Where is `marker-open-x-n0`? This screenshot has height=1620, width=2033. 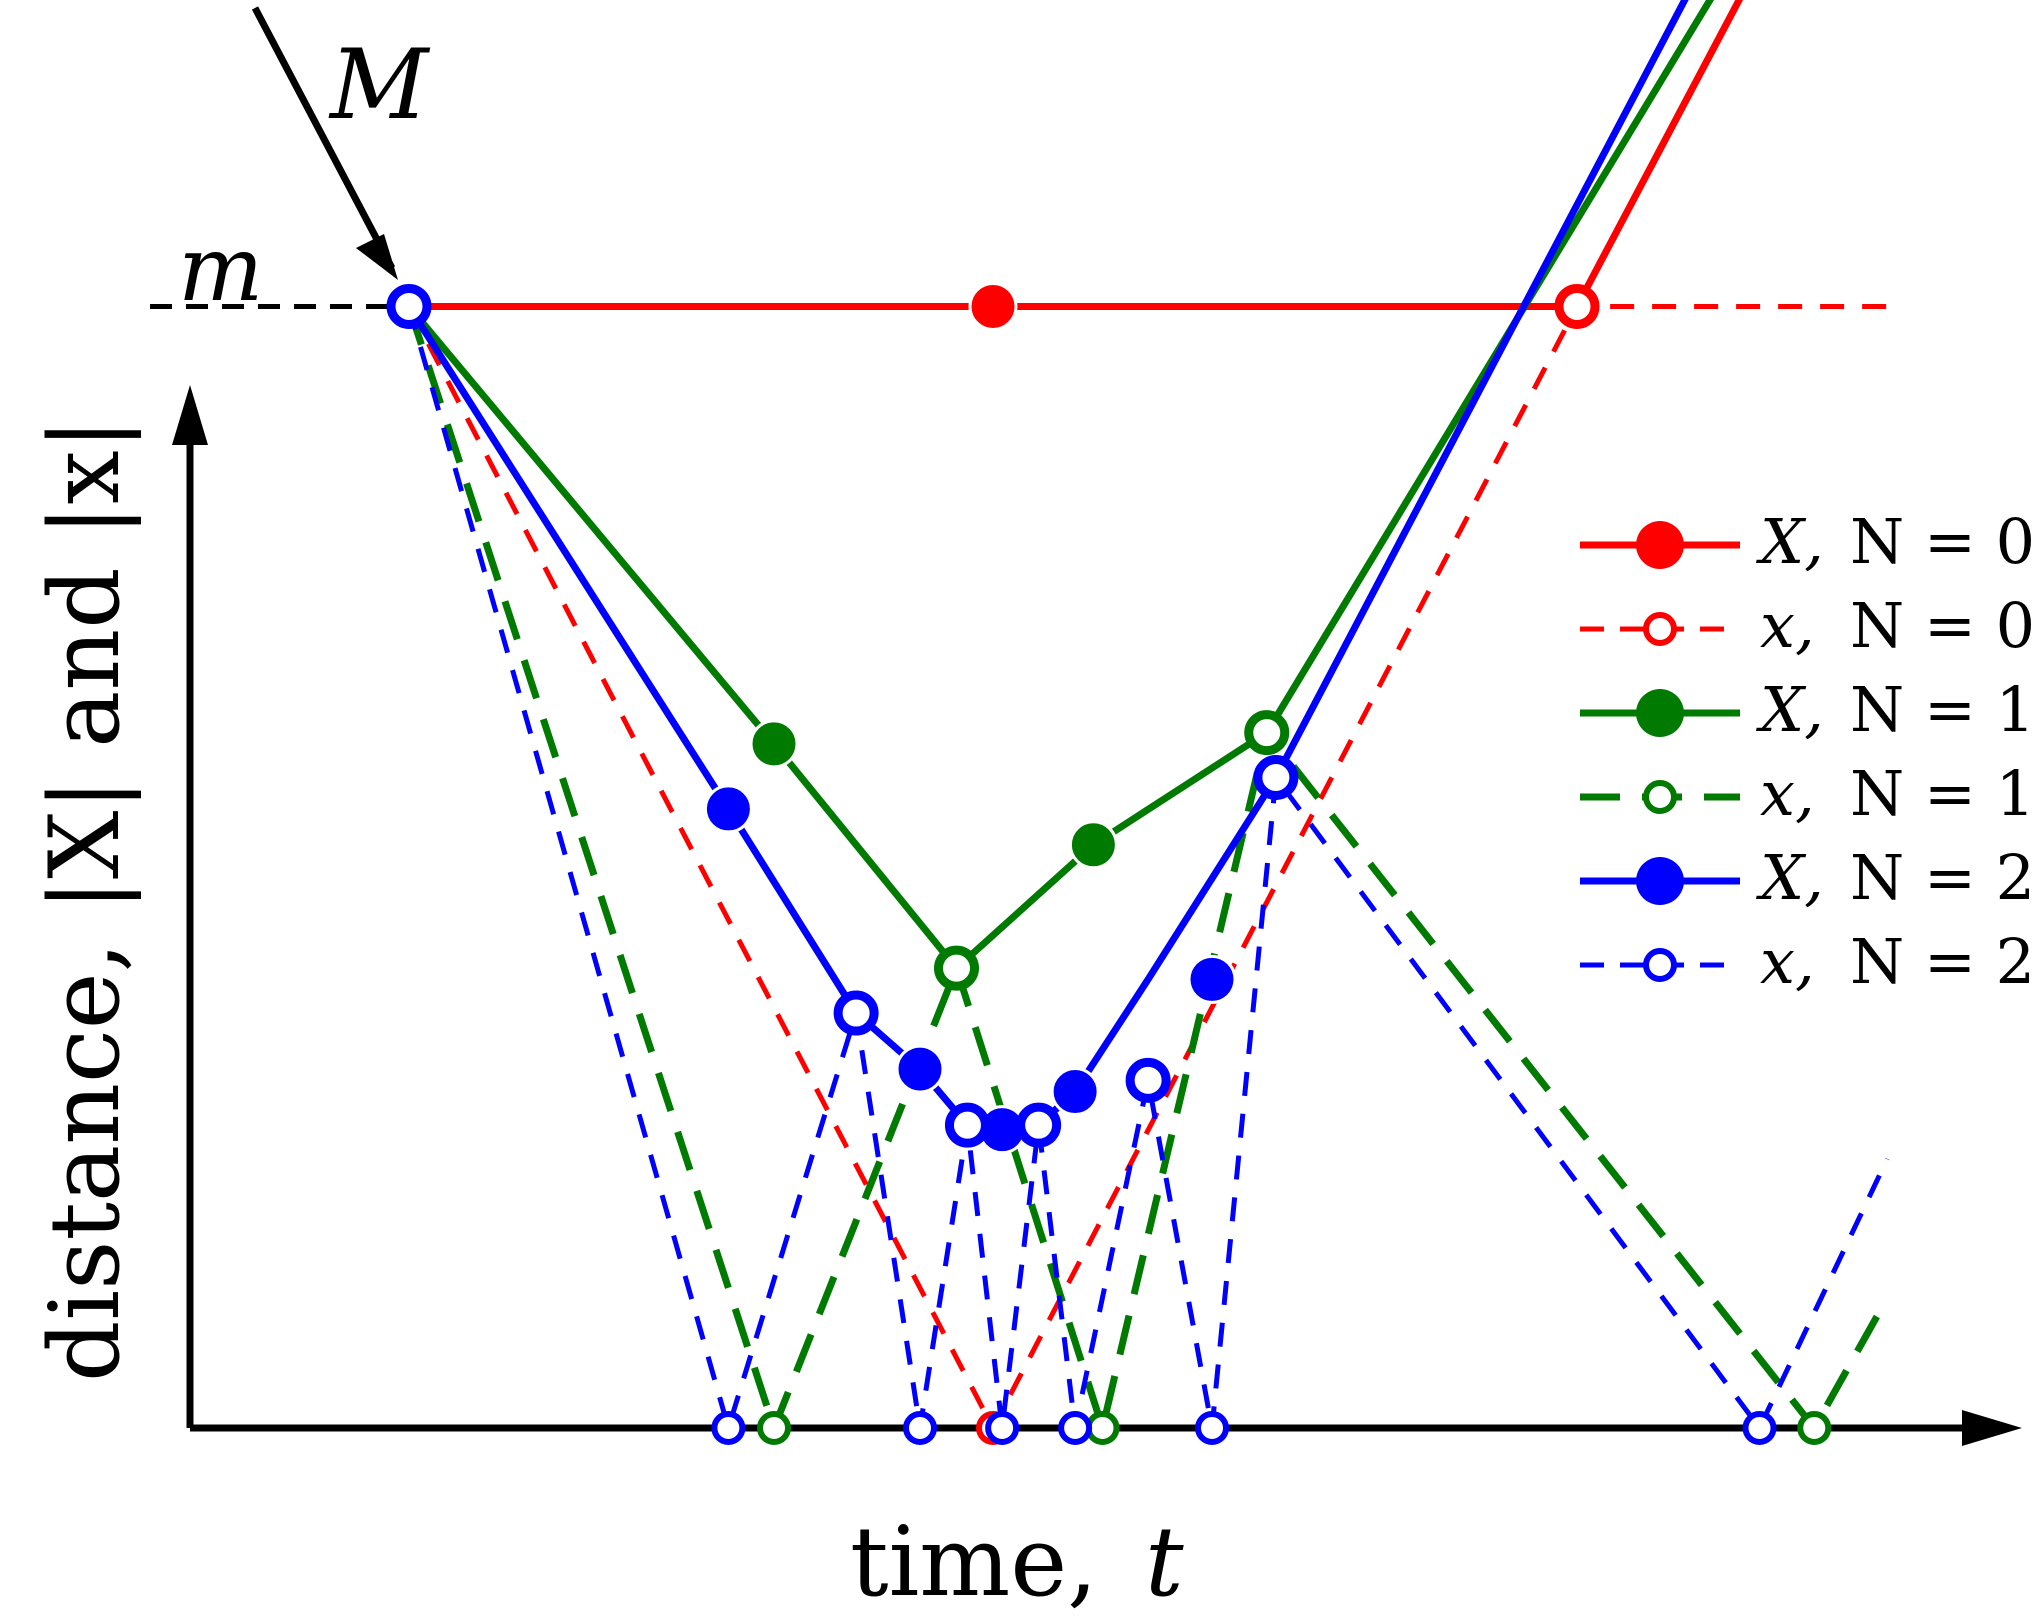
marker-open-x-n0 is located at coordinates (1577, 306).